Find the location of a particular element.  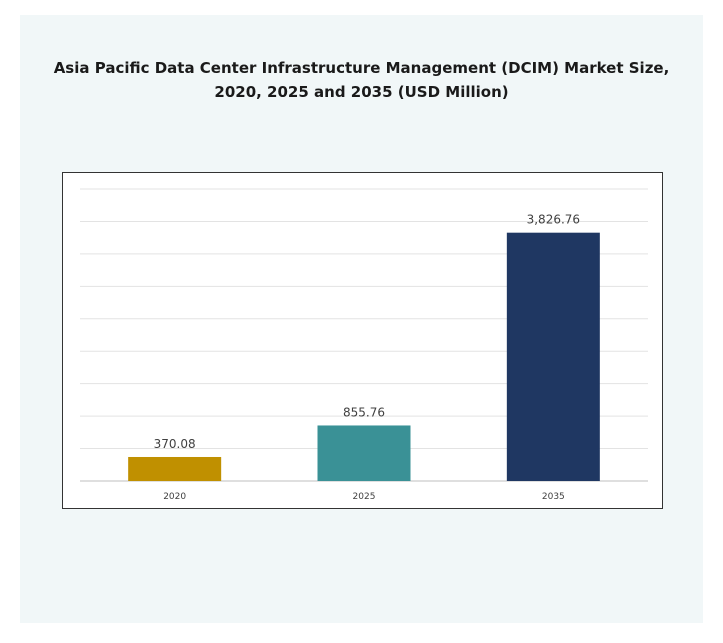

x-tick-label-2020: 2020 is located at coordinates (174, 497).